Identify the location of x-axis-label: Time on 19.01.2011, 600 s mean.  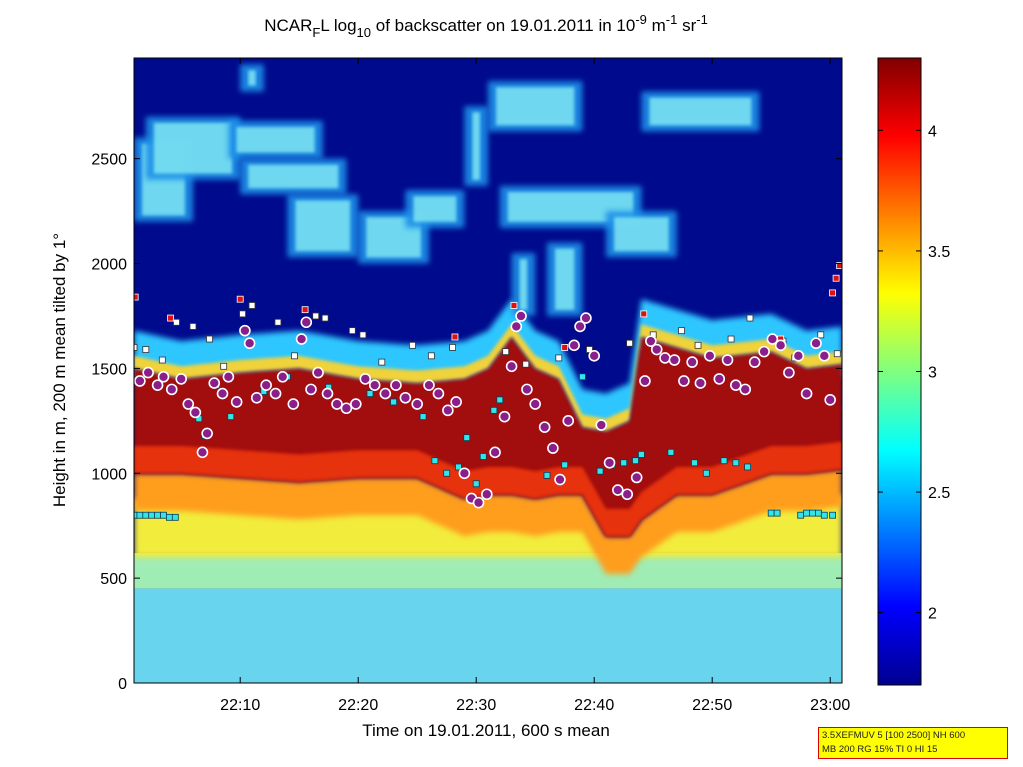
(486, 730).